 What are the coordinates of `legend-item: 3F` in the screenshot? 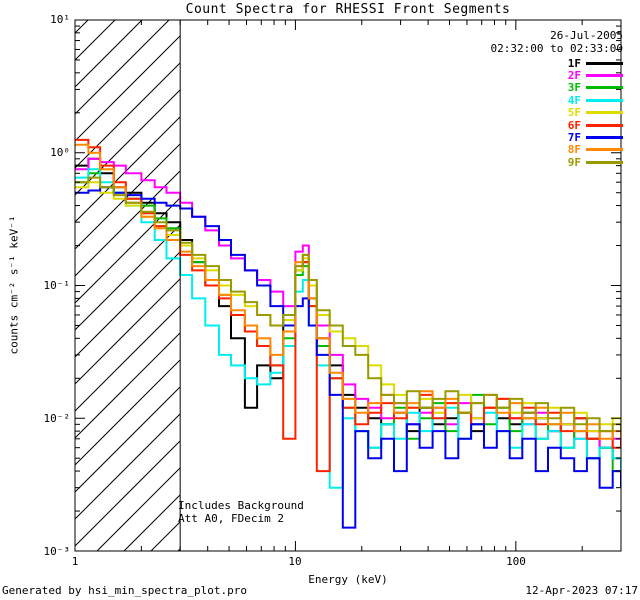 It's located at (595, 88).